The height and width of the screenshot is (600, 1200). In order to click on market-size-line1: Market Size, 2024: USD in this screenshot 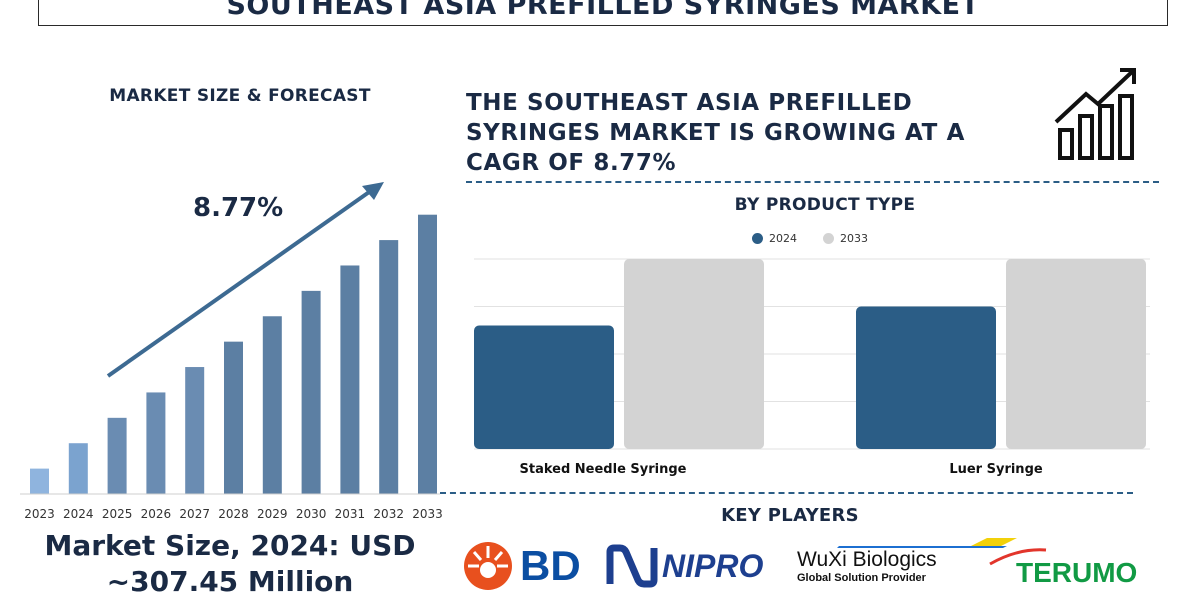, I will do `click(230, 545)`.